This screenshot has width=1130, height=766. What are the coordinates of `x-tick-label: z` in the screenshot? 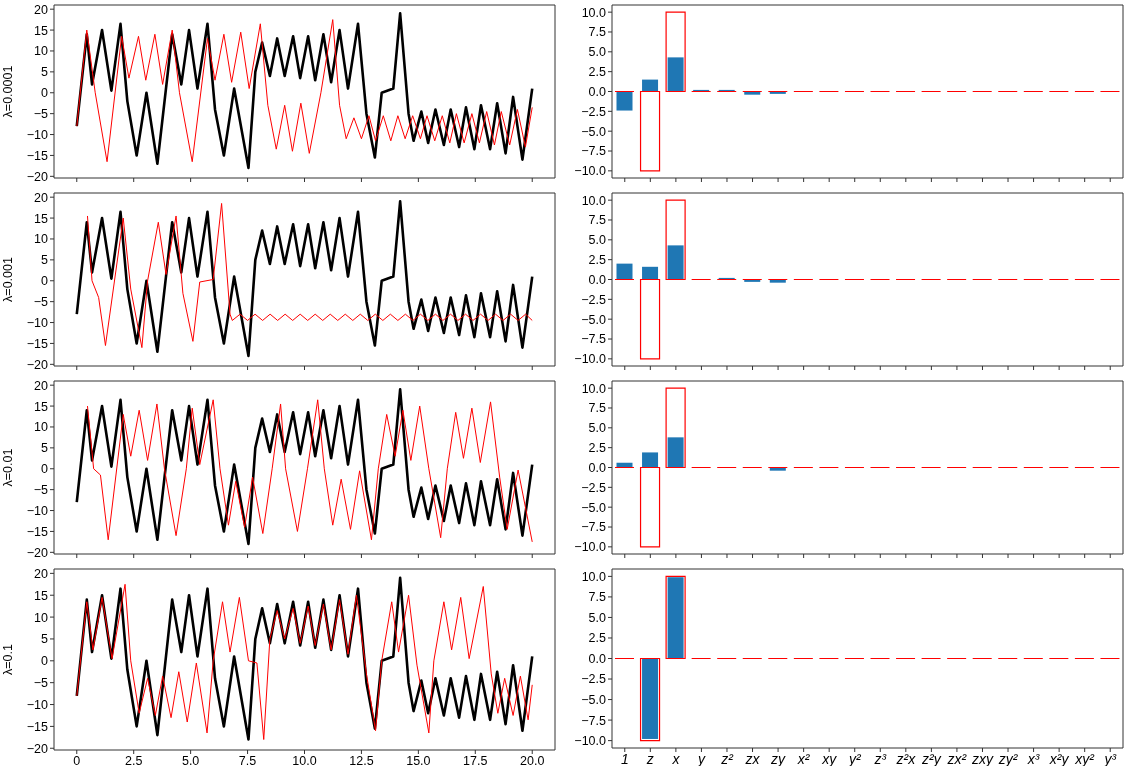 It's located at (649, 758).